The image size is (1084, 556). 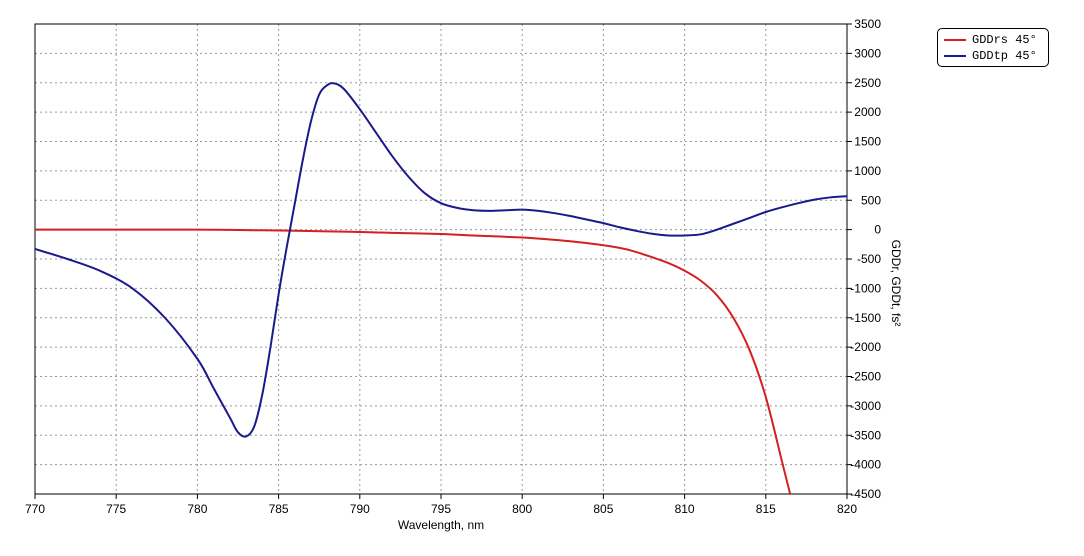 What do you see at coordinates (279, 509) in the screenshot?
I see `x-tick-label: 785` at bounding box center [279, 509].